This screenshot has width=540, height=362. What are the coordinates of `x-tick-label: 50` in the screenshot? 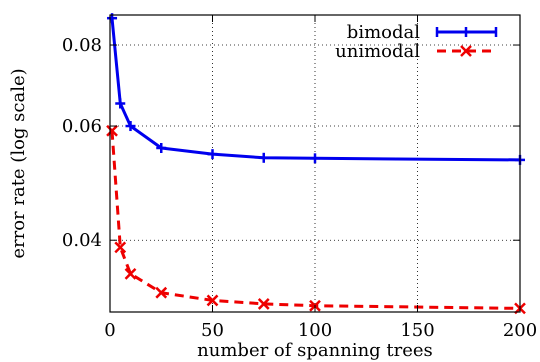 It's located at (212, 330).